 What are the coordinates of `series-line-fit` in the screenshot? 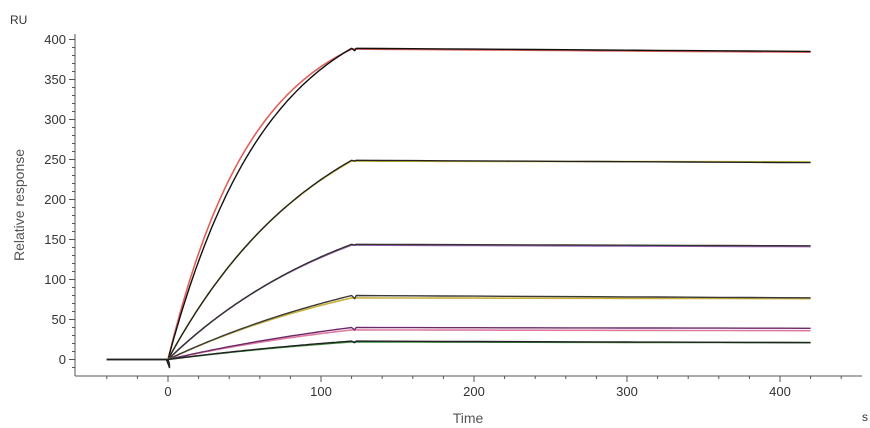 It's located at (458, 345).